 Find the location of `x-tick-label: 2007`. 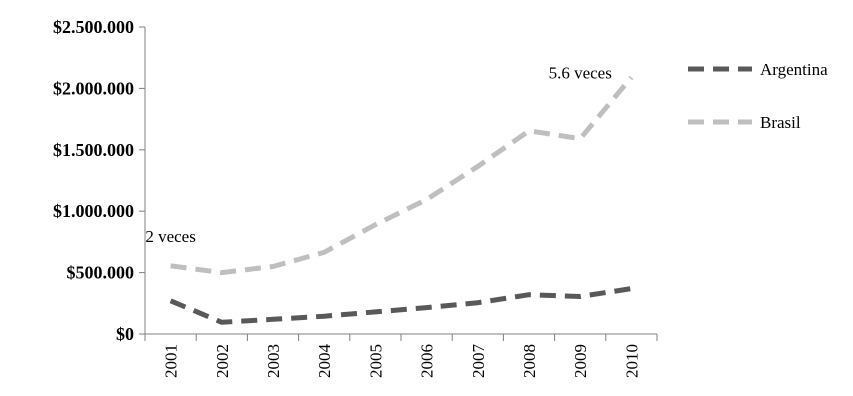

x-tick-label: 2007 is located at coordinates (478, 361).